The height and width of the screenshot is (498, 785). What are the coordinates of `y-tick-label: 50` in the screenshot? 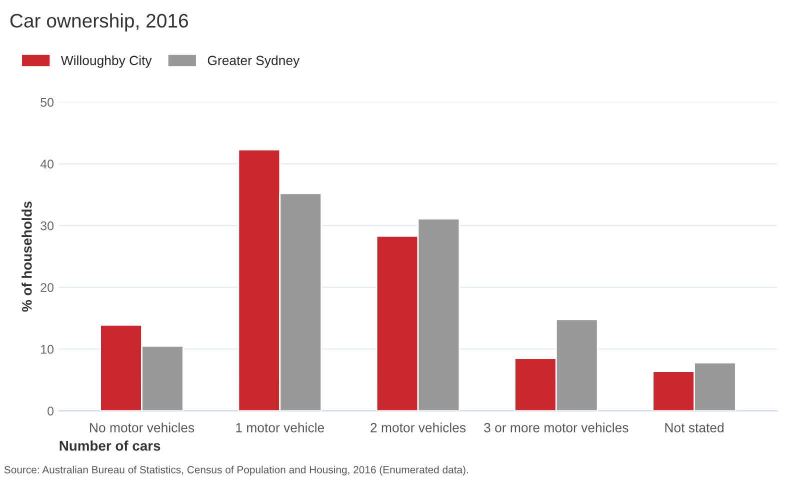 It's located at (47, 102).